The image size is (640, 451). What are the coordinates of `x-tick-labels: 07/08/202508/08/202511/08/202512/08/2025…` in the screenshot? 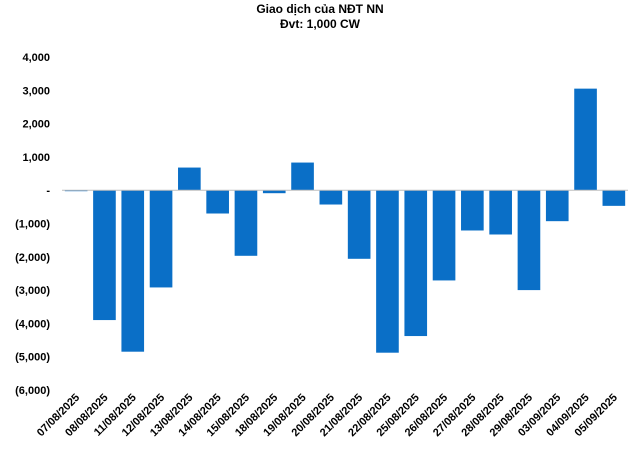 It's located at (327, 415).